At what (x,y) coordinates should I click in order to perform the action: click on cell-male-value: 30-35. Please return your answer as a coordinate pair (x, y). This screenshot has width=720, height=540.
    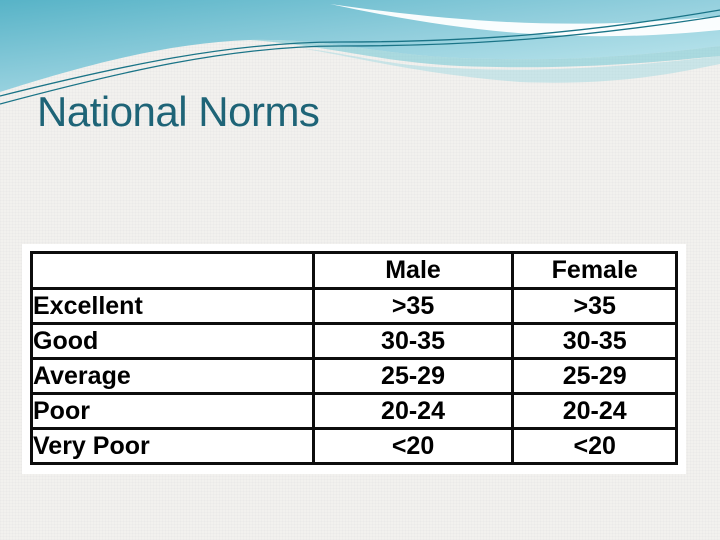
    Looking at the image, I should click on (413, 341).